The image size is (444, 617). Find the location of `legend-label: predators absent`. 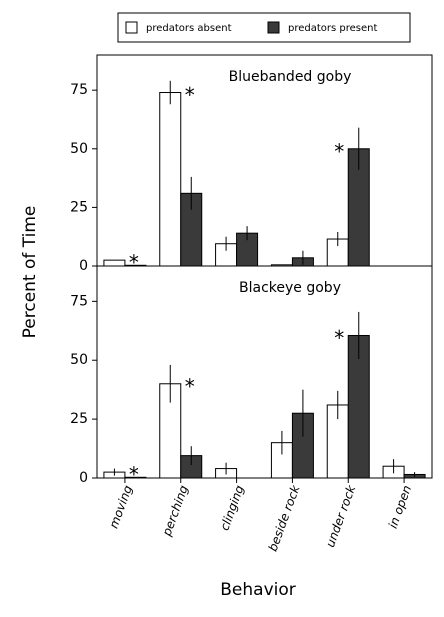

legend-label: predators absent is located at coordinates (189, 28).